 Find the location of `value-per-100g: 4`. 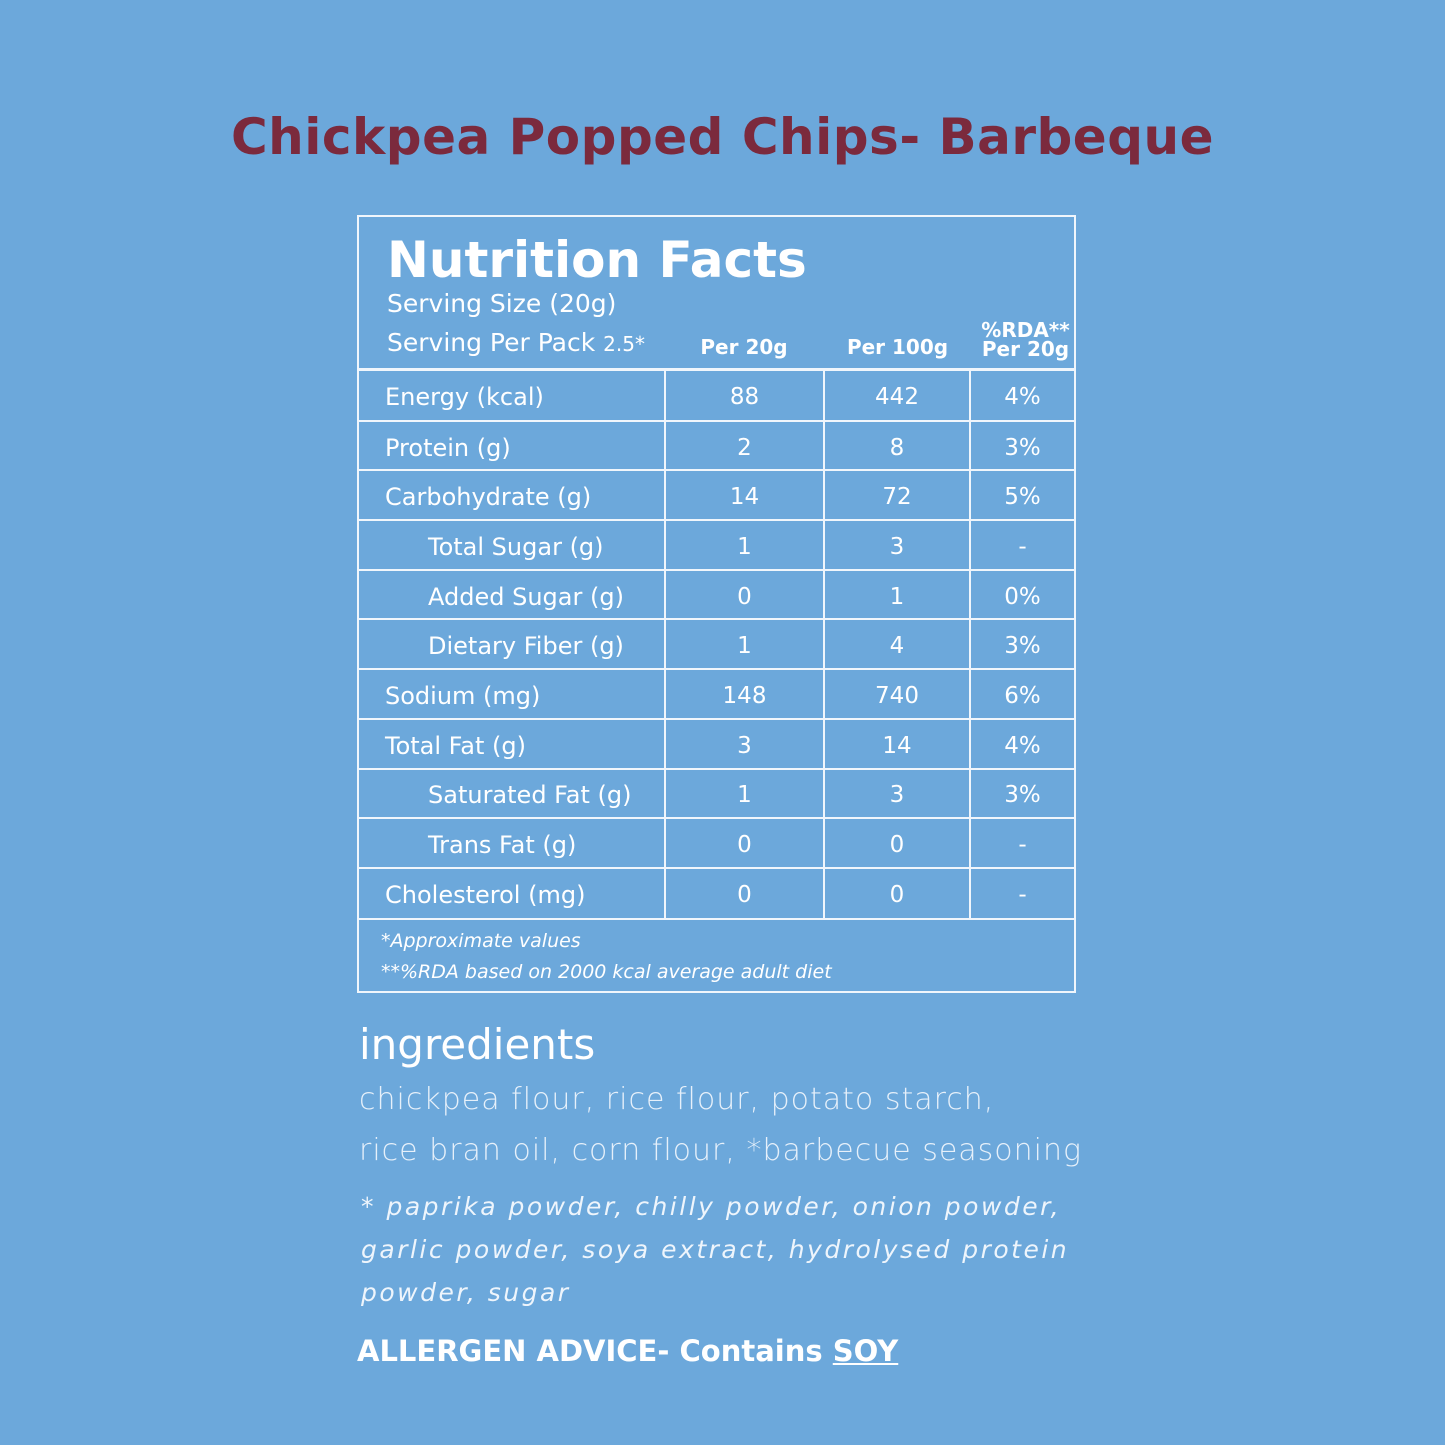

value-per-100g: 4 is located at coordinates (896, 644).